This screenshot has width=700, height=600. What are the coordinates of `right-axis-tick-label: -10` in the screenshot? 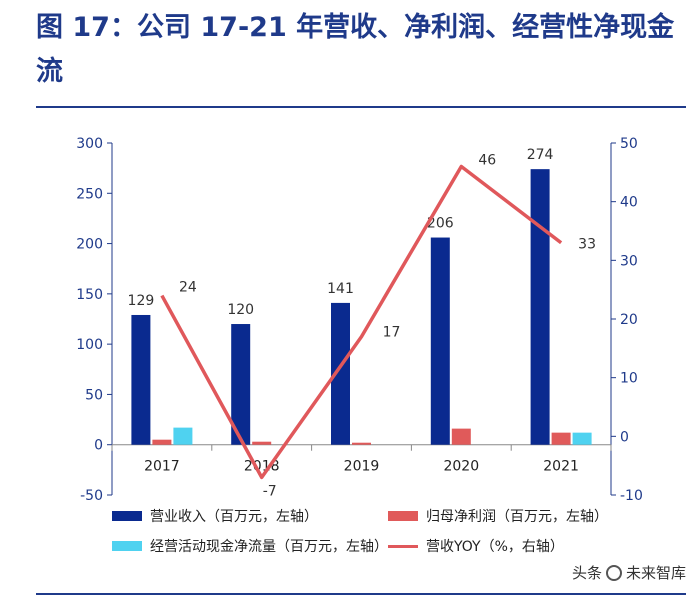 It's located at (631, 496).